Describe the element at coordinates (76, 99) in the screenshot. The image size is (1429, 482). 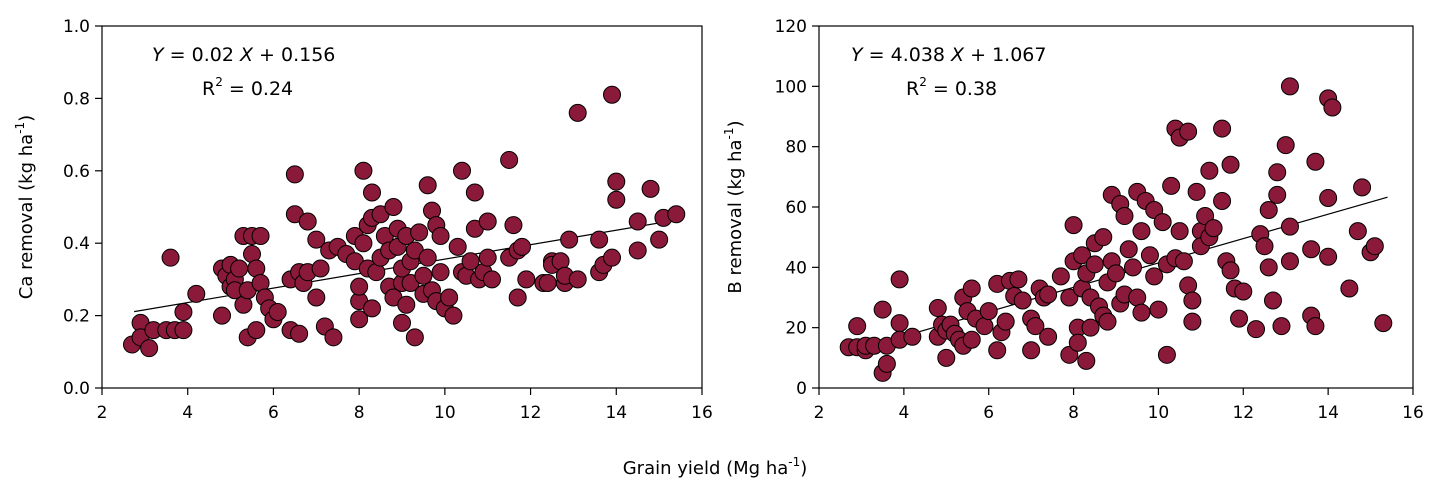
I see `ca-y-tick-label: 0.8` at that location.